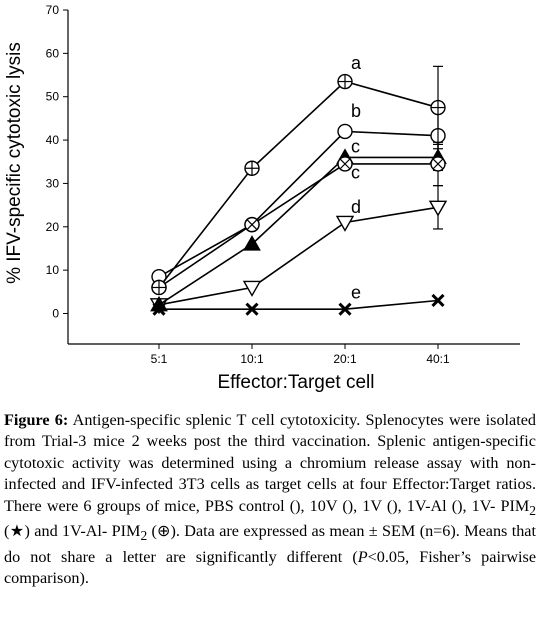 This screenshot has width=540, height=628. What do you see at coordinates (36, 420) in the screenshot?
I see `figure-label: Figure 6:` at bounding box center [36, 420].